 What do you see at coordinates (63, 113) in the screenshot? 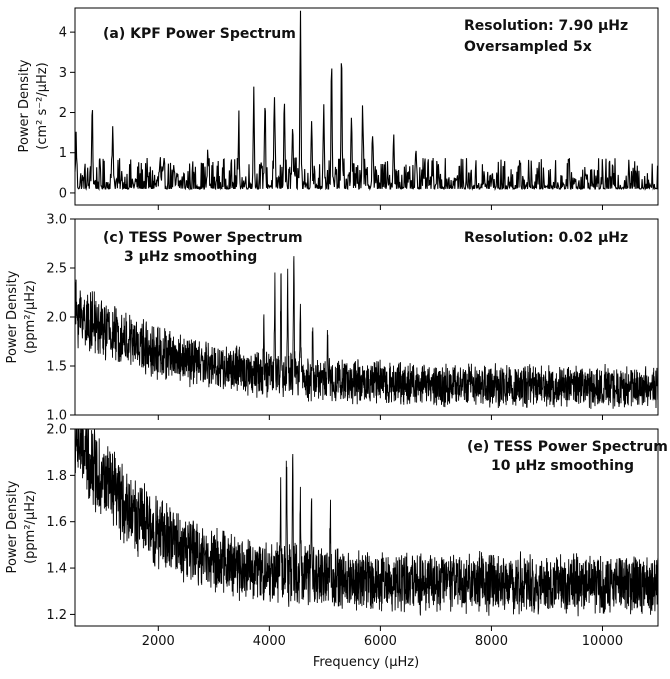
I see `panel-a-y-tick-label: 2` at bounding box center [63, 113].